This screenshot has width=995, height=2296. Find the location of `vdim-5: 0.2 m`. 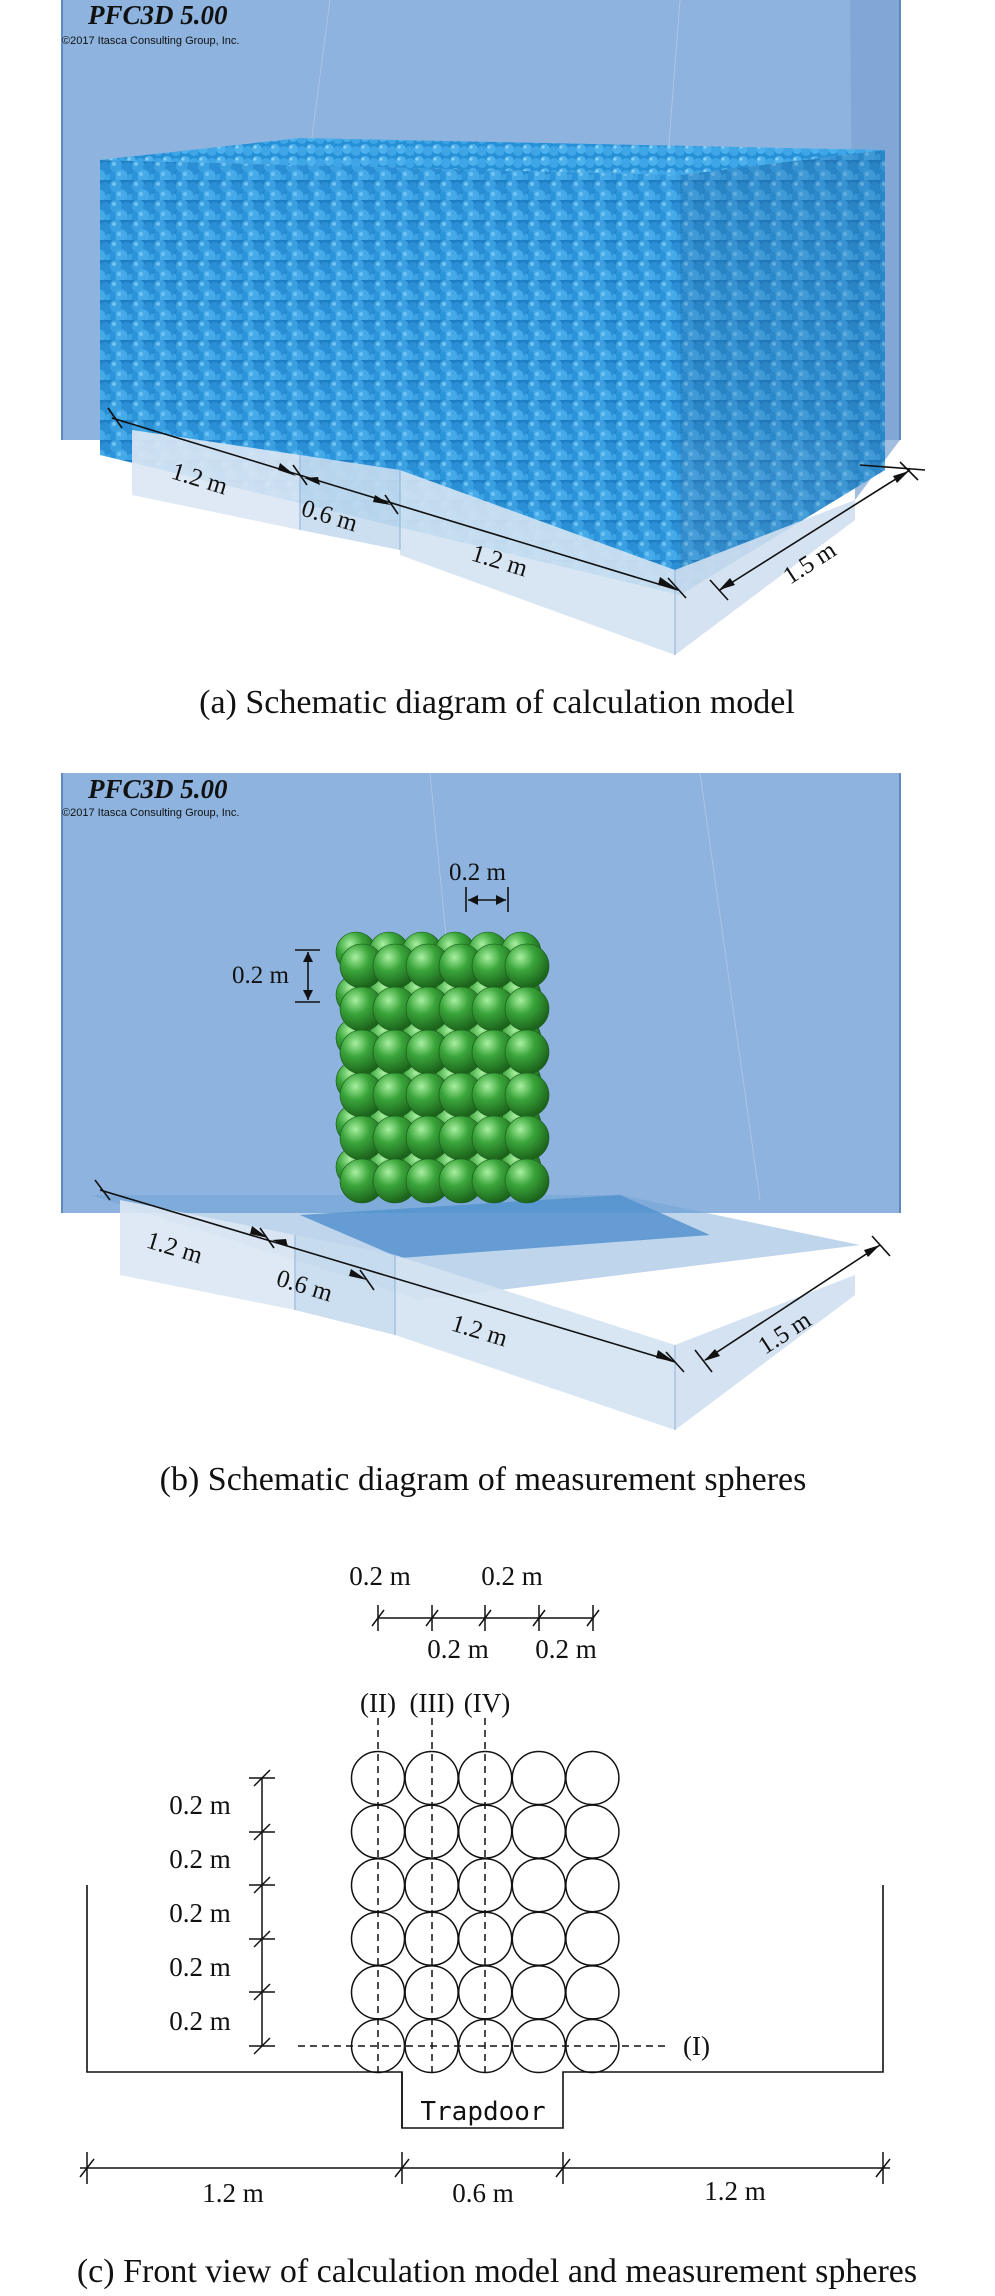

vdim-5: 0.2 m is located at coordinates (200, 2021).